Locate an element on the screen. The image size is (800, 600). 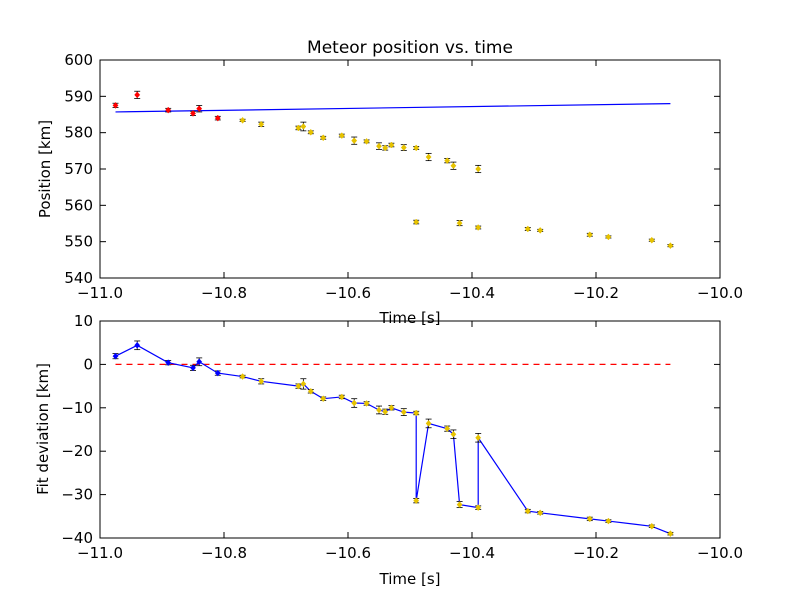
position-x-axis-label: Time [s] is located at coordinates (410, 318).